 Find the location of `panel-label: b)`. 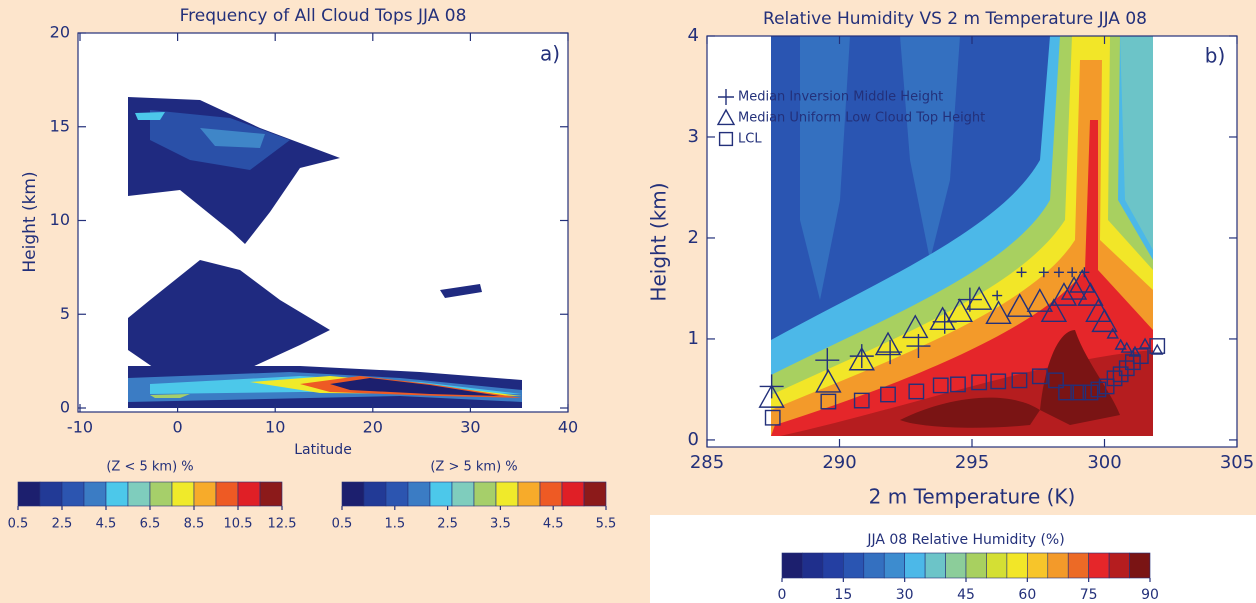

panel-label: b) is located at coordinates (1215, 56).